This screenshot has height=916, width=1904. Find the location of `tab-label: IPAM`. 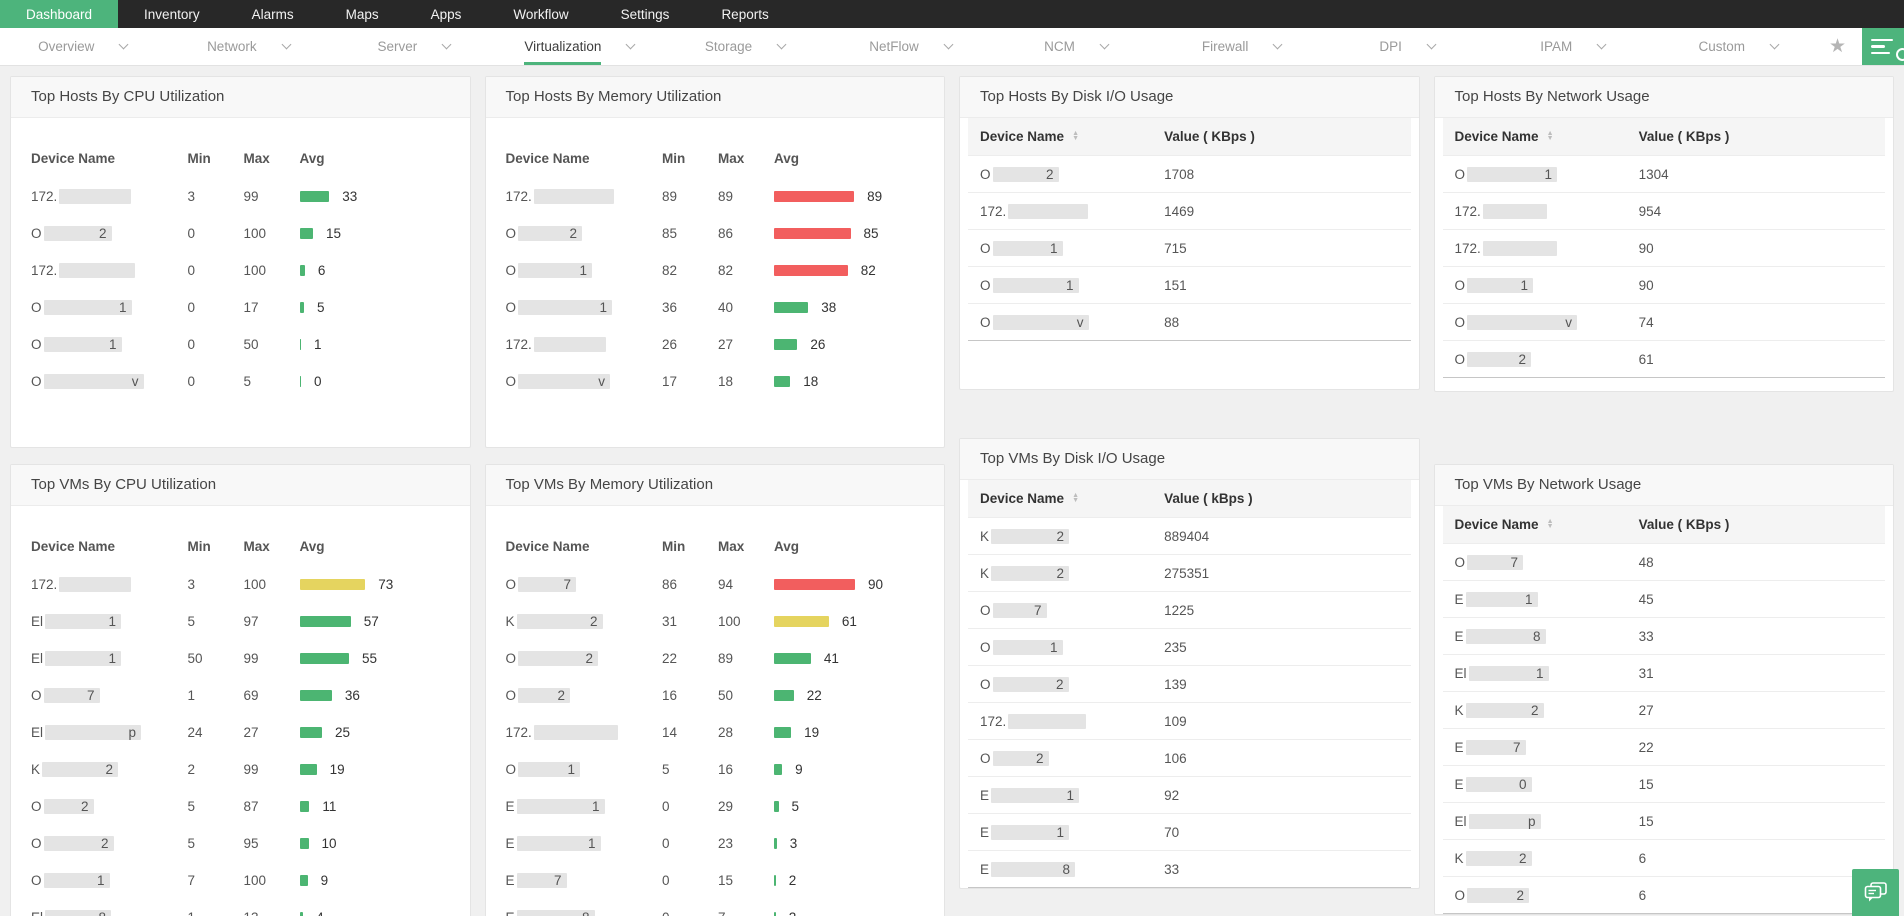

tab-label: IPAM is located at coordinates (1556, 46).